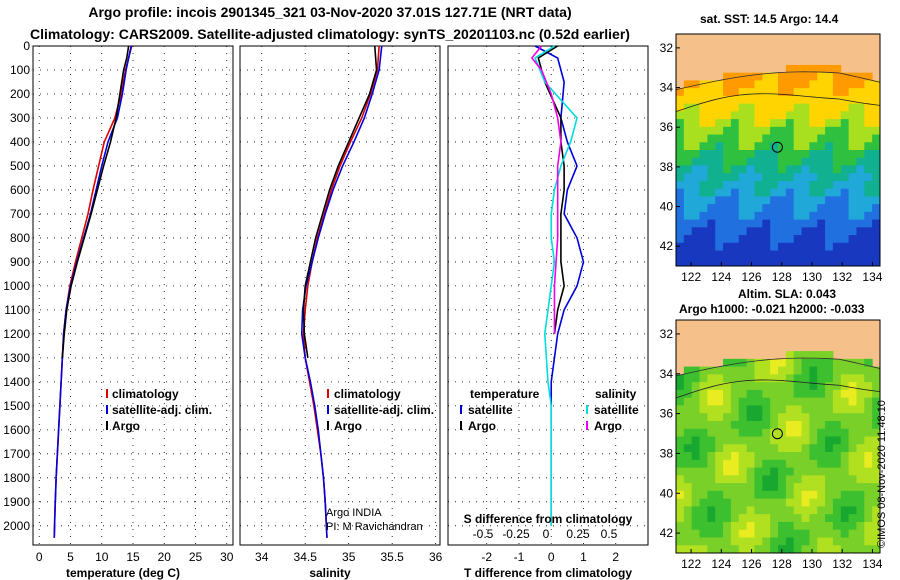 Image resolution: width=900 pixels, height=580 pixels. Describe the element at coordinates (16, 382) in the screenshot. I see `y-tick-label: 1400` at that location.